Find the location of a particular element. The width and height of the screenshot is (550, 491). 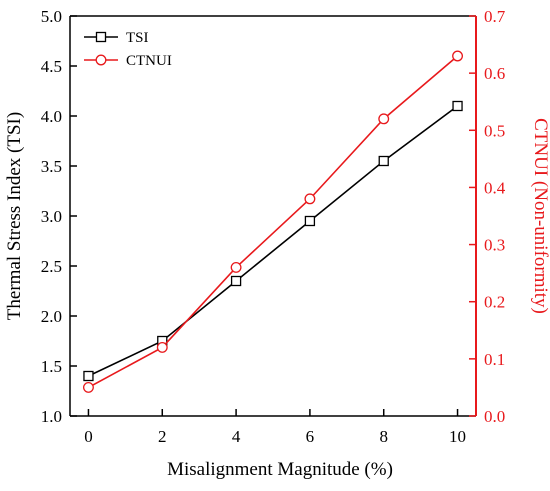

left-y-axis-title: Thermal Stress Index (TSI) is located at coordinates (14, 216).